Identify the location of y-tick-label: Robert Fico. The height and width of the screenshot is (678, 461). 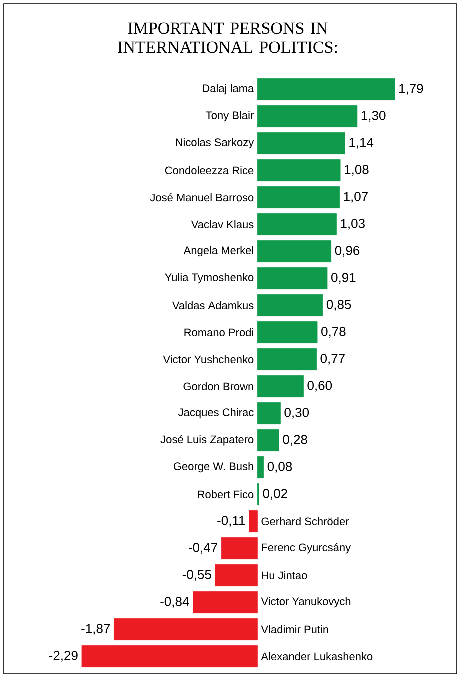
(226, 494).